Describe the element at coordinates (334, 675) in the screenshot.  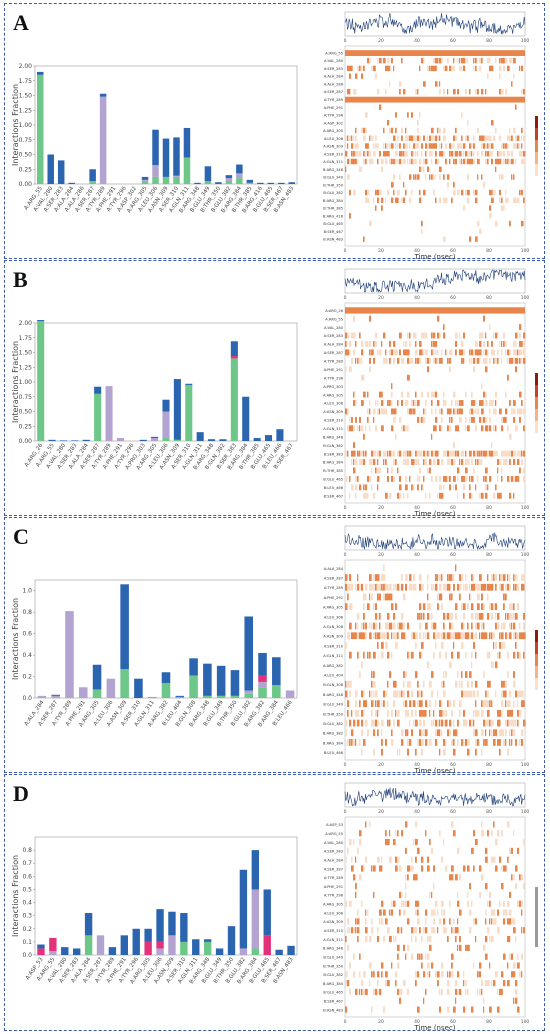
I see `heatmap-row-label: A:LEU_404` at that location.